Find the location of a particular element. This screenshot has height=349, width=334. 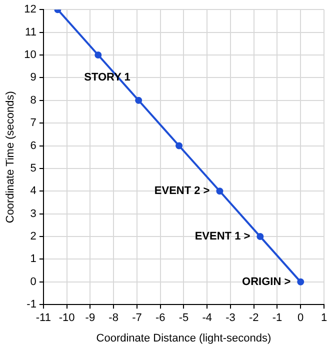

y-tick-label: 2 is located at coordinates (33, 236).